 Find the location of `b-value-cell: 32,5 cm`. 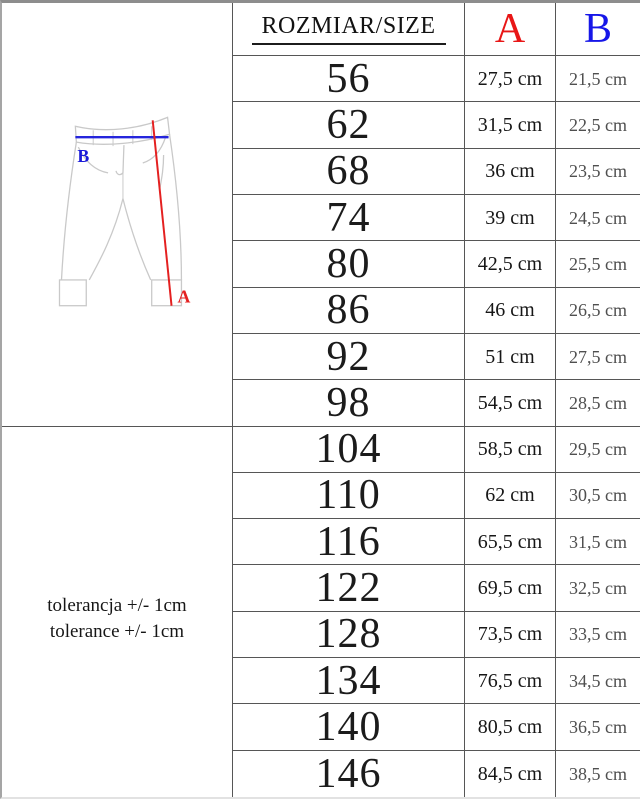

b-value-cell: 32,5 cm is located at coordinates (598, 588).